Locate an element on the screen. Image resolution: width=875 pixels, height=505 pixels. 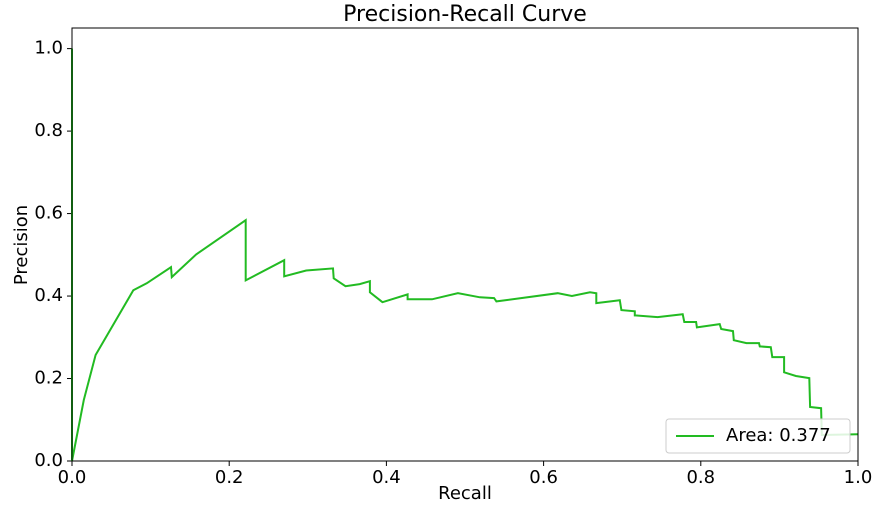
x-tick-label: 1.0 is located at coordinates (858, 477).